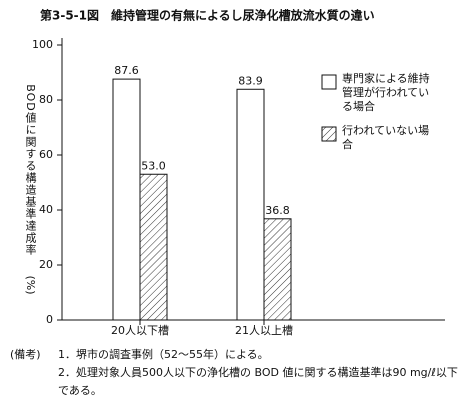  What do you see at coordinates (140, 330) in the screenshot?
I see `x-tick-label: 20人以下槽` at bounding box center [140, 330].